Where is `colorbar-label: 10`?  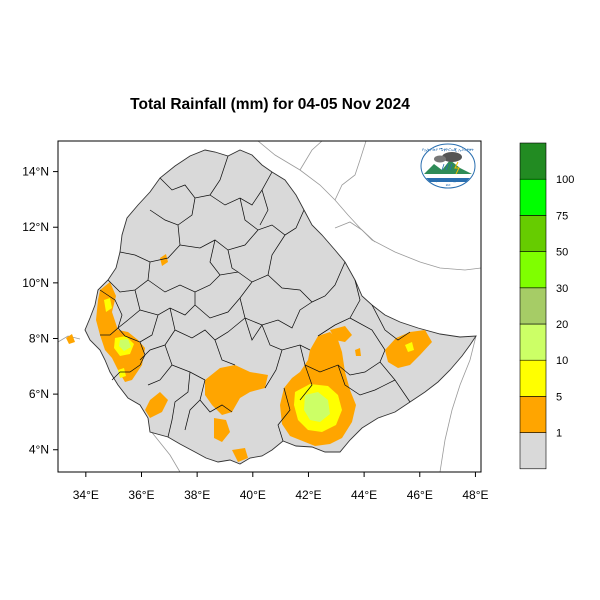
colorbar-label: 10 is located at coordinates (562, 361).